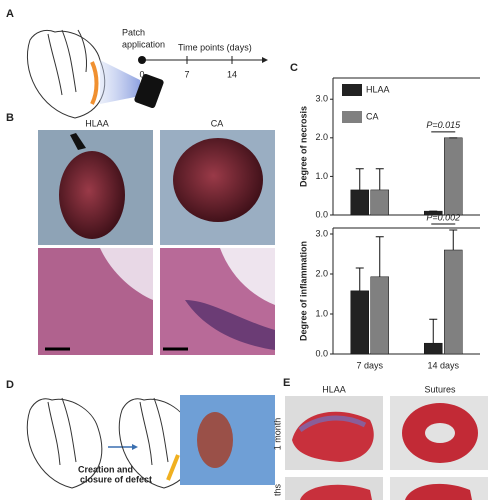  I want to click on defect-caption: Creation and, so click(105, 469).